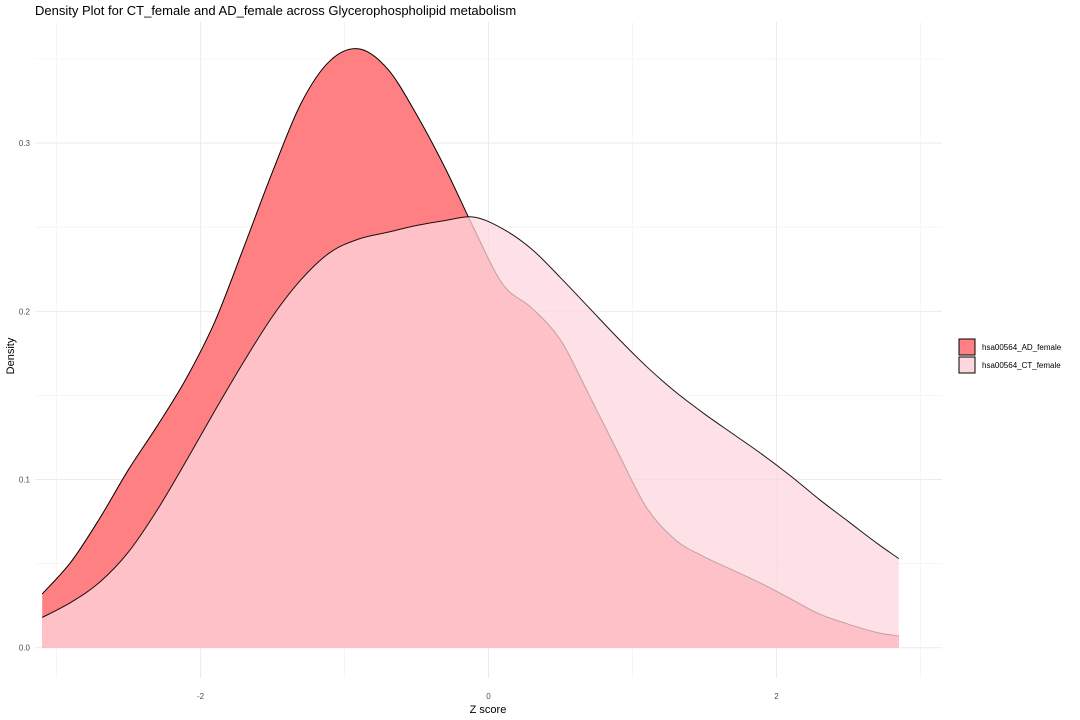 The width and height of the screenshot is (1080, 720). I want to click on y-axis-label: Density, so click(11, 355).